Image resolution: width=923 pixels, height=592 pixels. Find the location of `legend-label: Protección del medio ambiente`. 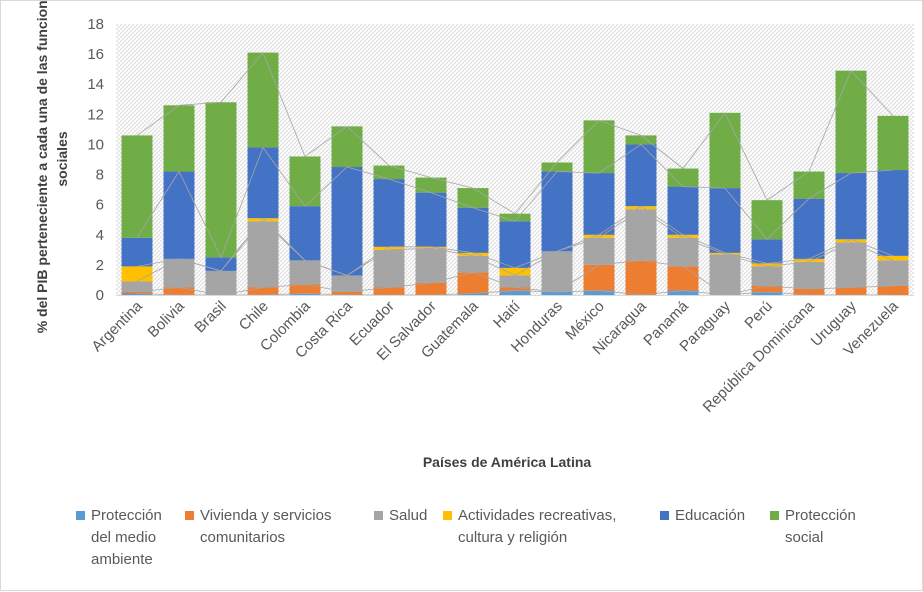

legend-label: Protección del medio ambiente is located at coordinates (126, 537).